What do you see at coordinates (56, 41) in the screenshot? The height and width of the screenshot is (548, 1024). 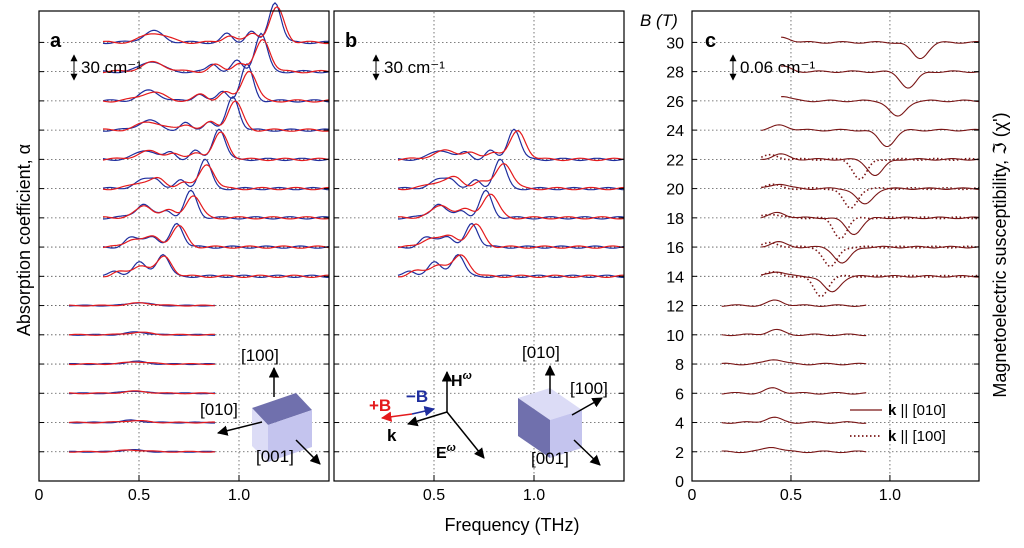 I see `panel-a-title: a` at bounding box center [56, 41].